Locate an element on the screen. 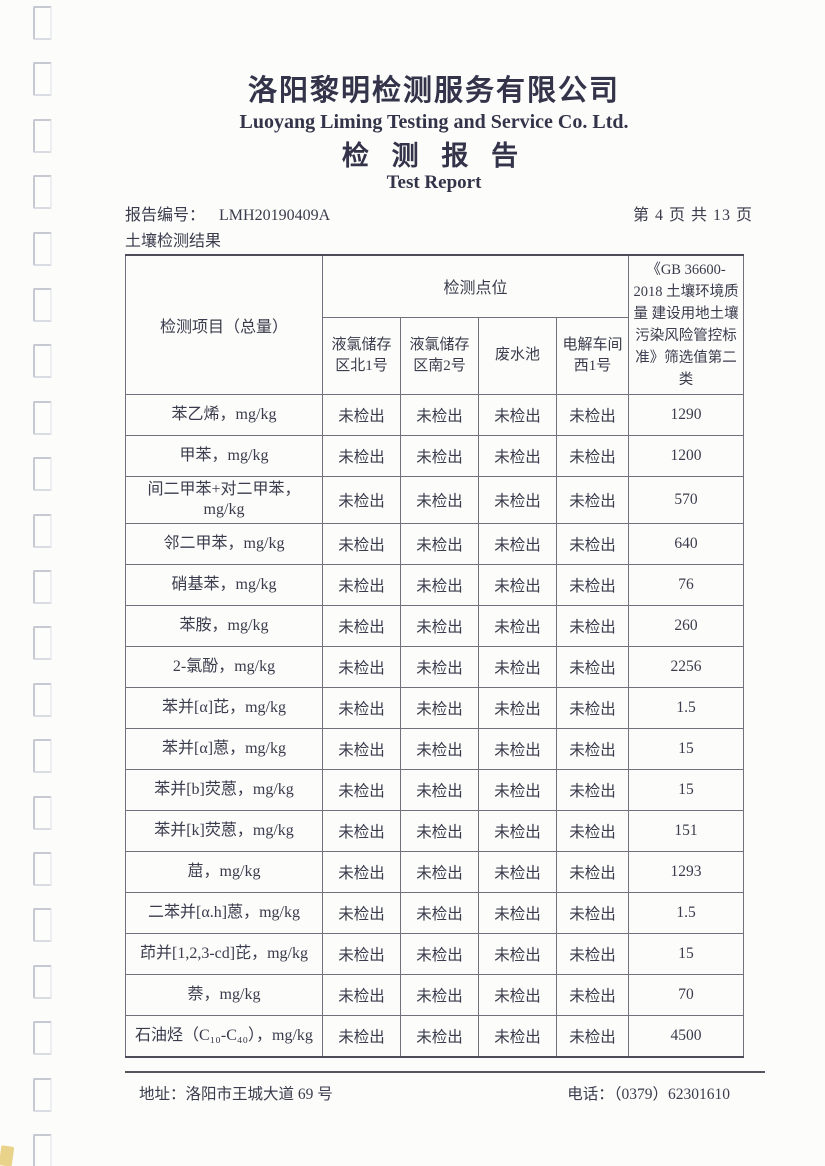 This screenshot has width=825, height=1166. column-group-header-points: 检测点位 is located at coordinates (475, 286).